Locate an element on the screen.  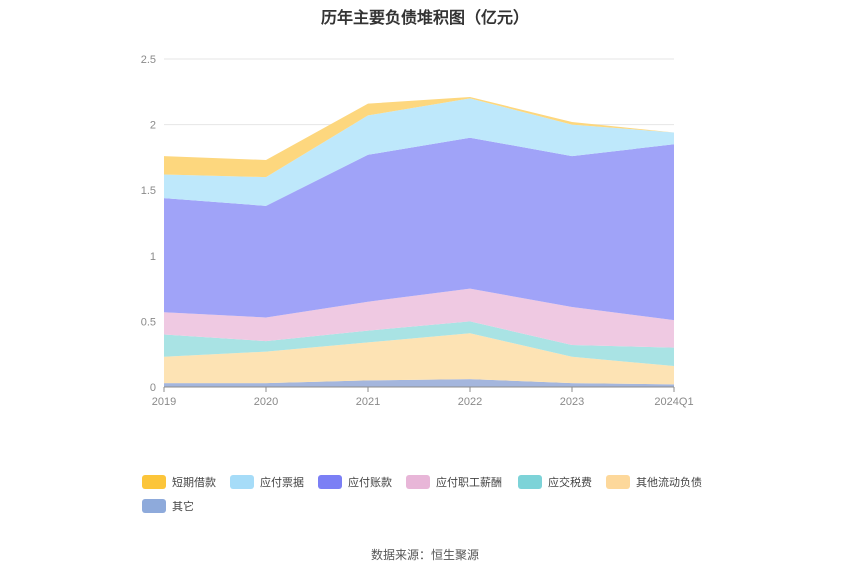
x-tick-label: 2023 is located at coordinates (572, 402).